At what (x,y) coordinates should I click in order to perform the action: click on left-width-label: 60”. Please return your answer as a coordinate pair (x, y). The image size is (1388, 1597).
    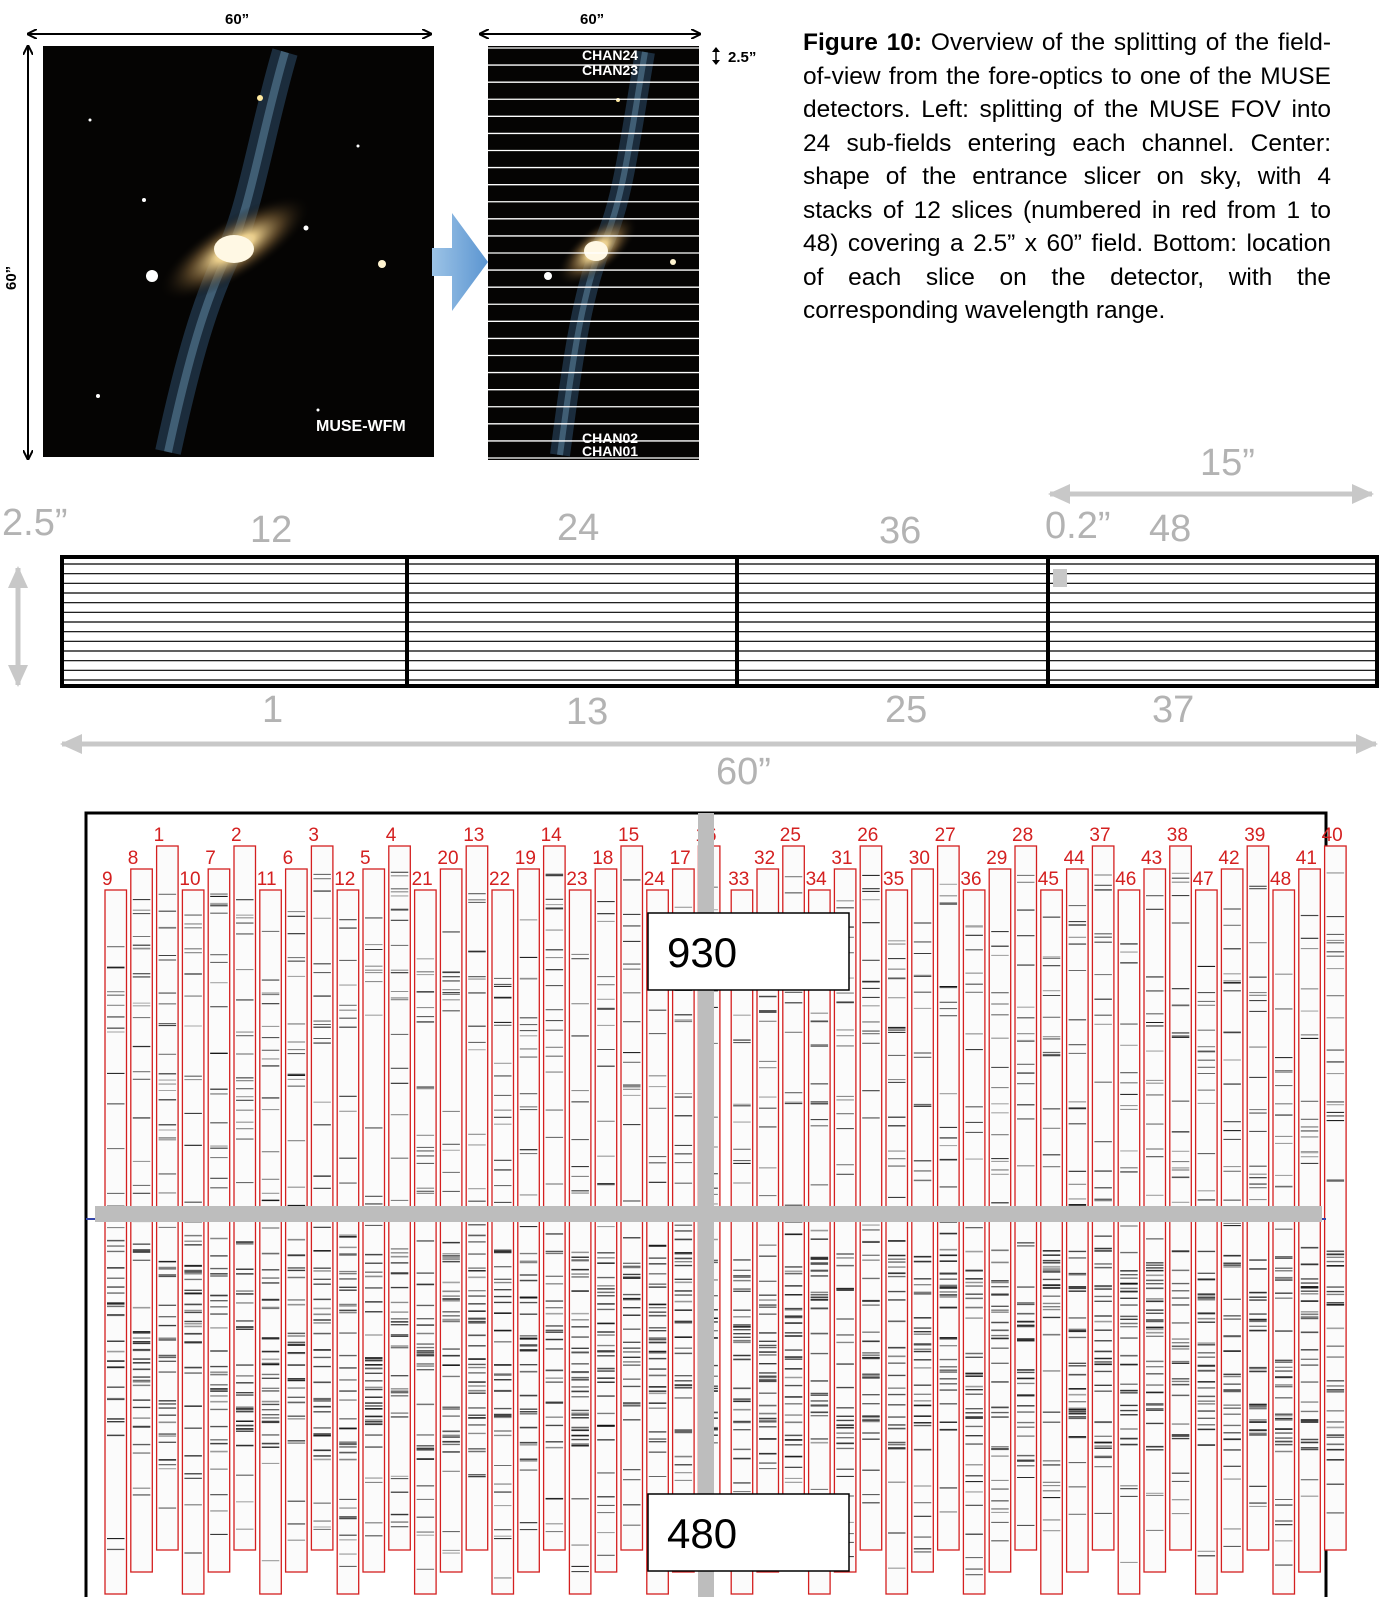
    Looking at the image, I should click on (237, 19).